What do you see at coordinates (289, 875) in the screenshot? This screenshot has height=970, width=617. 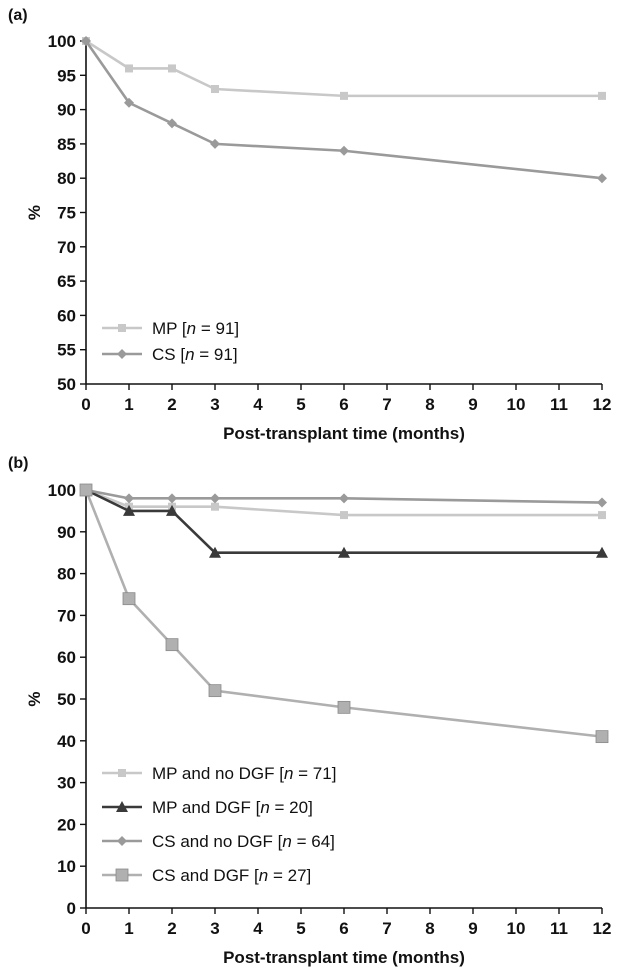 I see `legend-label-suffix: = 27]` at bounding box center [289, 875].